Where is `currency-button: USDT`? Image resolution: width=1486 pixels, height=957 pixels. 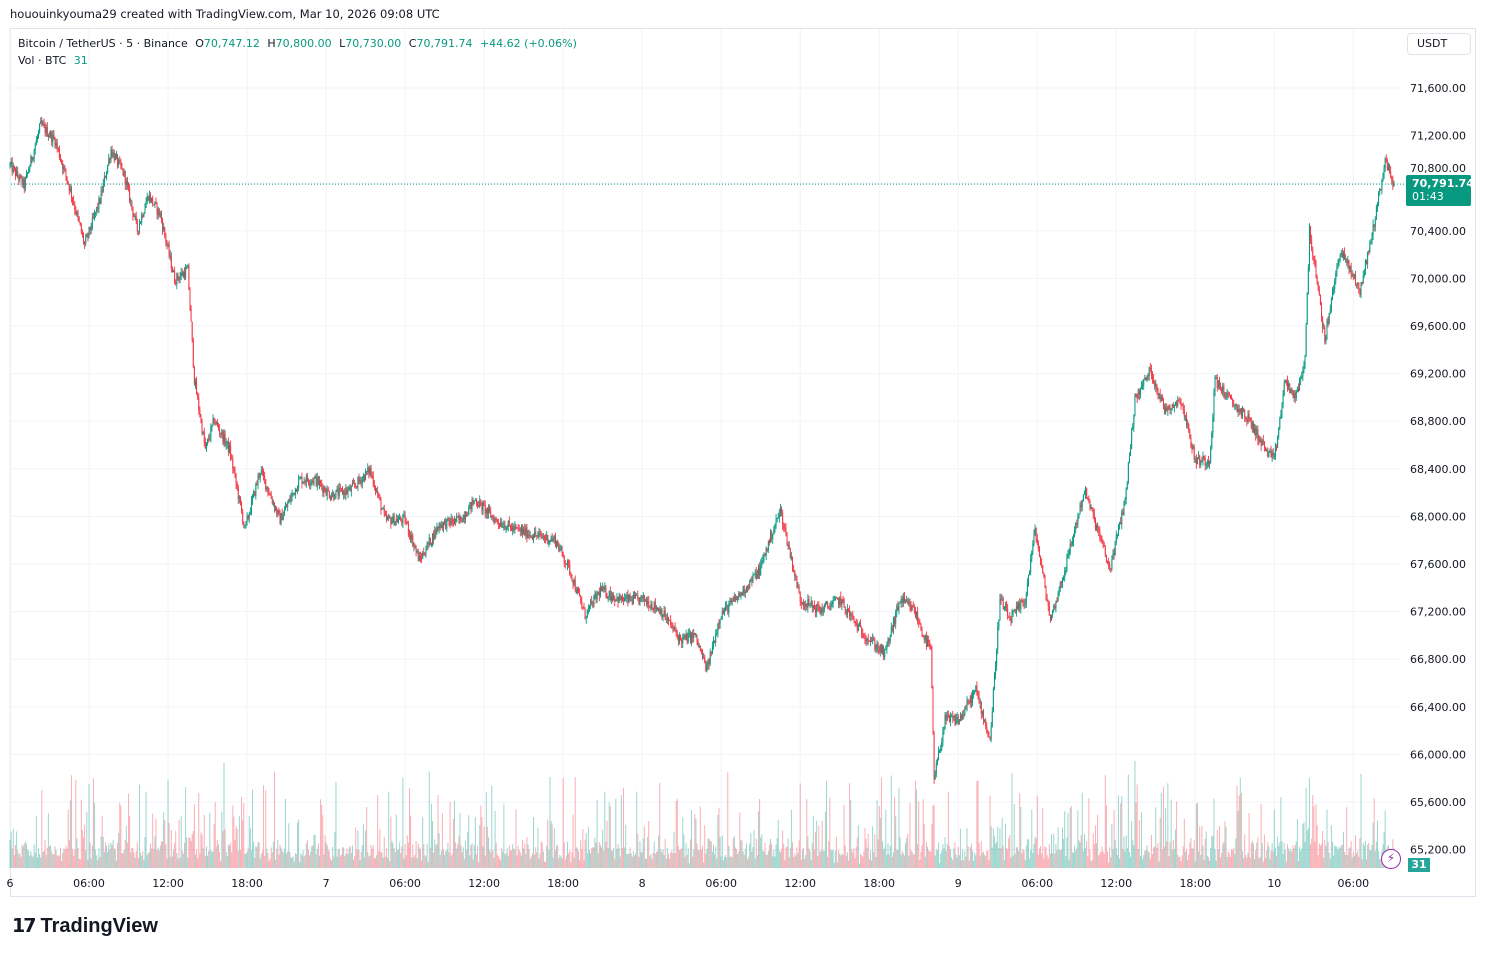
currency-button: USDT is located at coordinates (1439, 44).